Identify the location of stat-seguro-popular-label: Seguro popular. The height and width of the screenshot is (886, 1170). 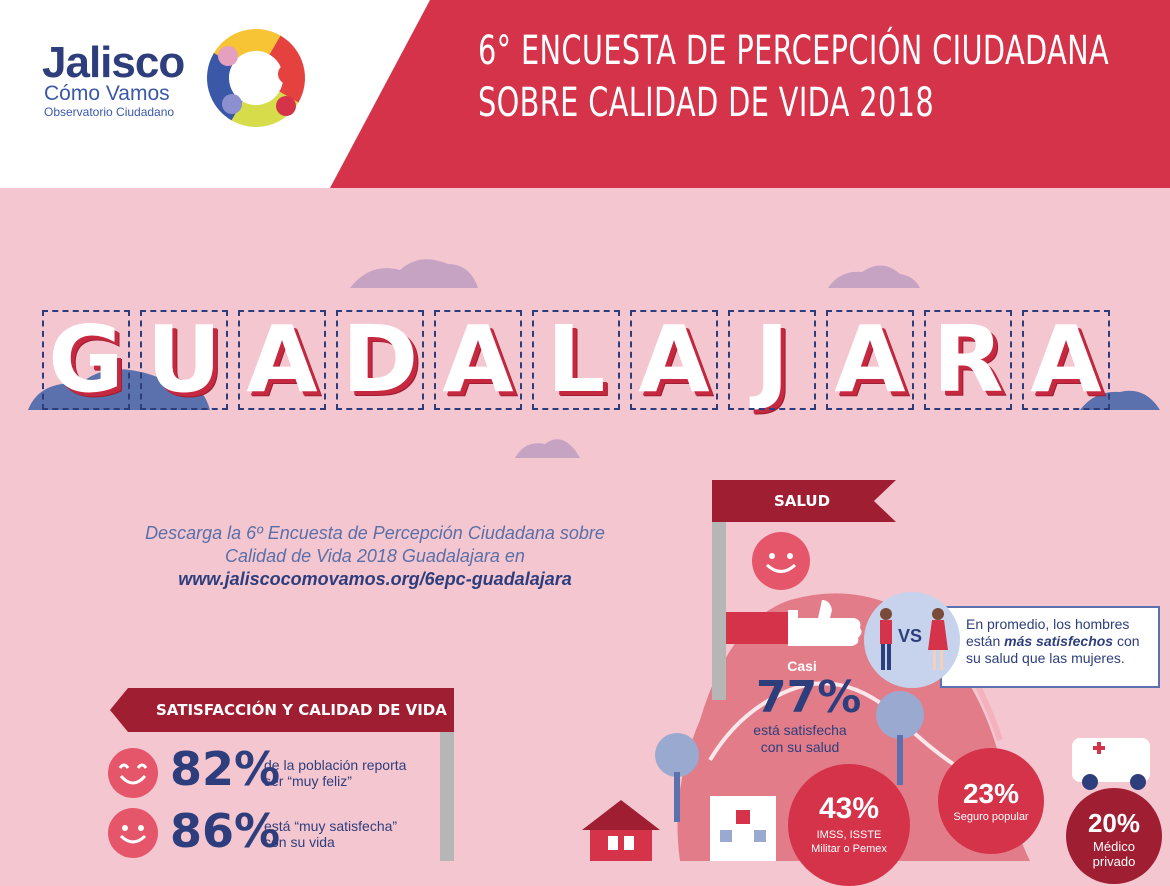
(991, 817).